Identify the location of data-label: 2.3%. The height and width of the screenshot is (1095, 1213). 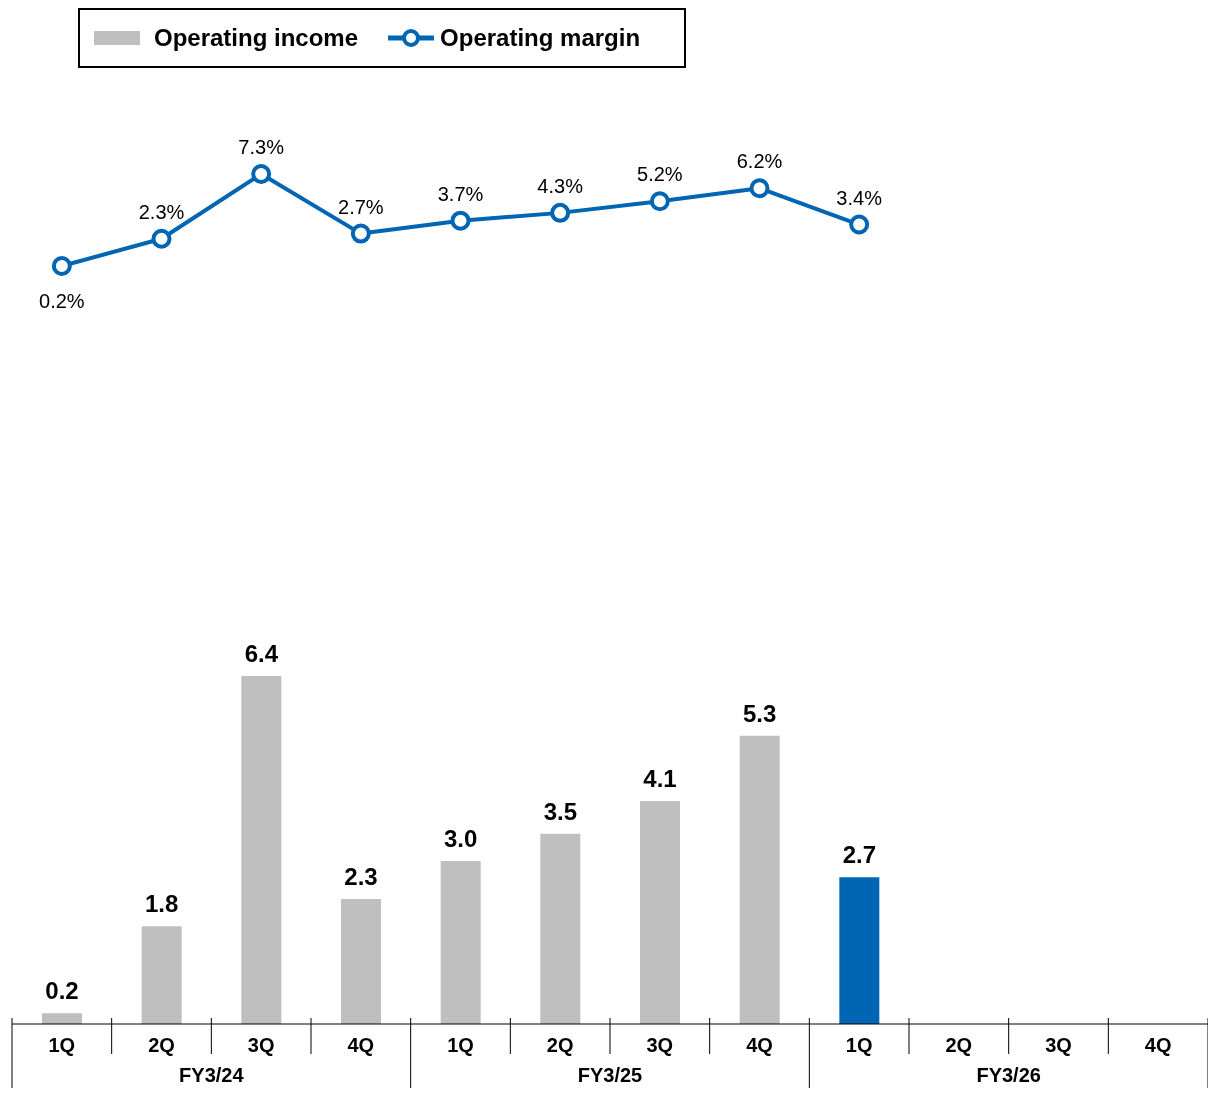
(161, 211).